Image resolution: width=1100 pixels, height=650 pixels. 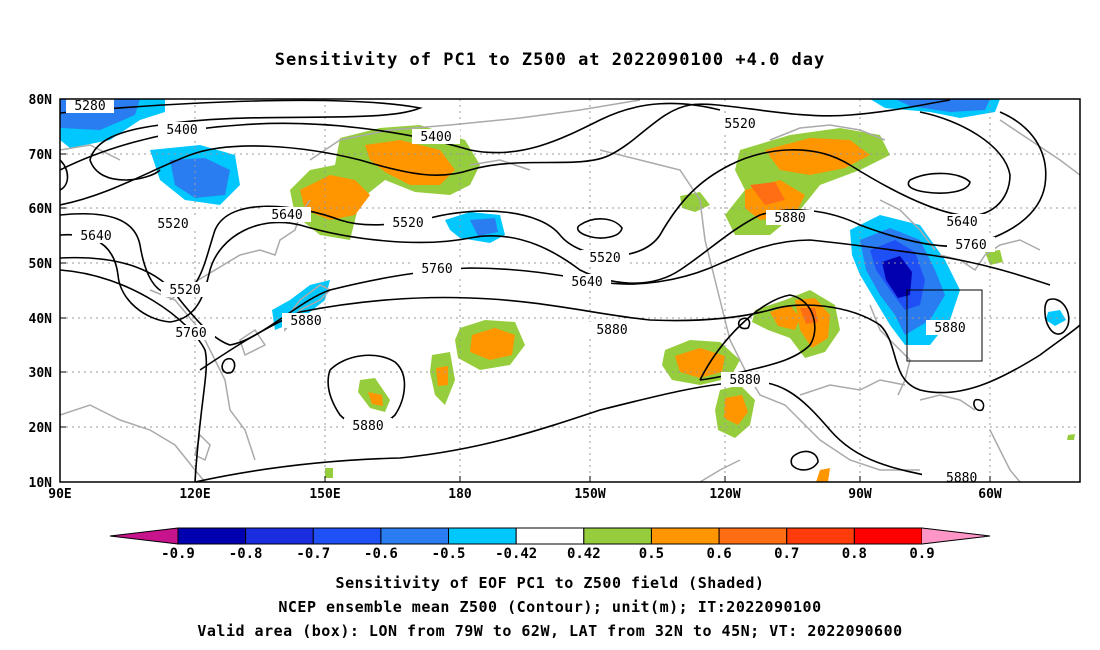 I want to click on lat-label: 20N, so click(x=41, y=428).